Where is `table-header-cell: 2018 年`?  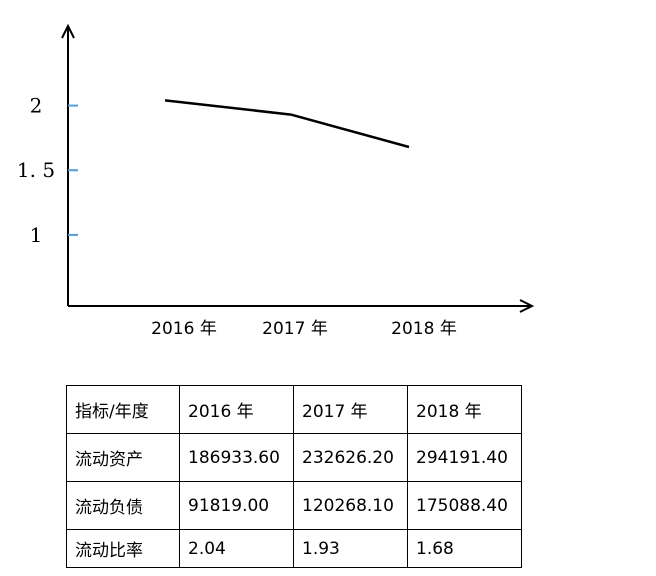
table-header-cell: 2018 年 is located at coordinates (464, 409).